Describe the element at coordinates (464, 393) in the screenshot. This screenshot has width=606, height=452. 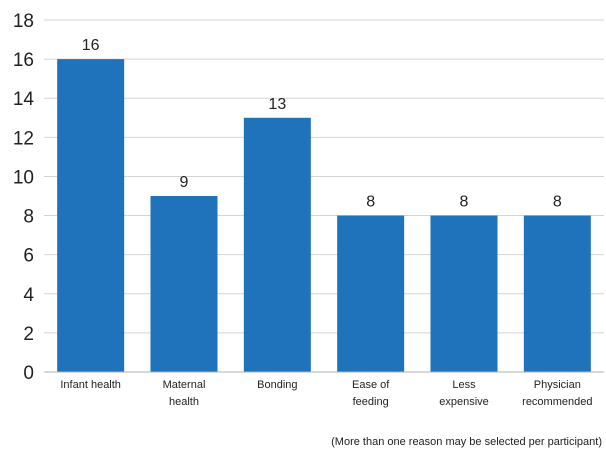
I see `x-tick-label: Less expensive` at that location.